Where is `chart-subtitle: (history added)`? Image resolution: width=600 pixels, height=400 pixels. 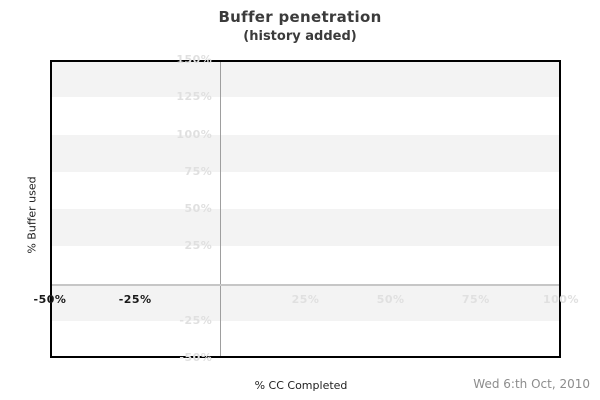 chart-subtitle: (history added) is located at coordinates (300, 36).